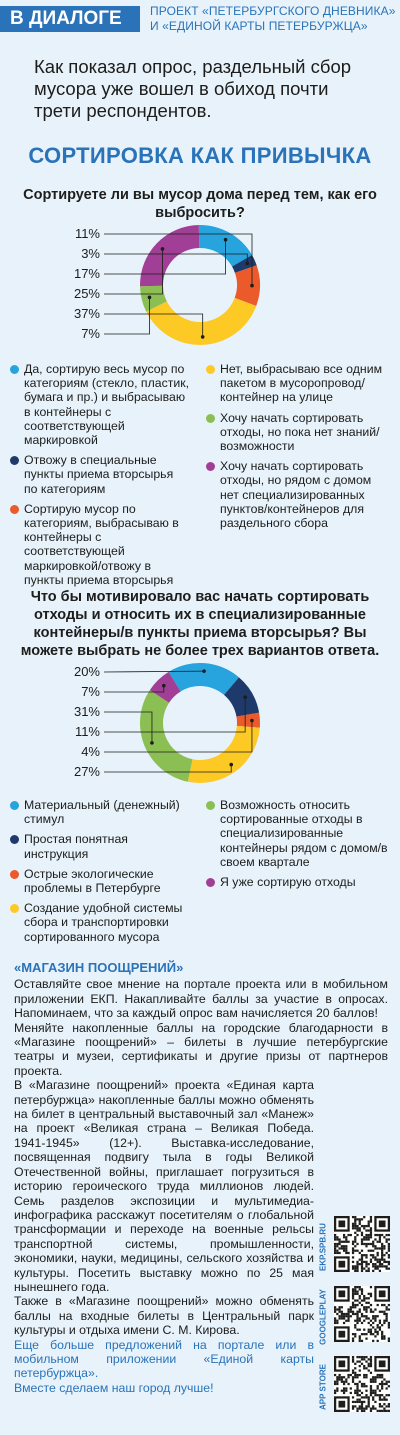 The height and width of the screenshot is (1435, 400). I want to click on chart2-value-label: 31%, so click(87, 711).